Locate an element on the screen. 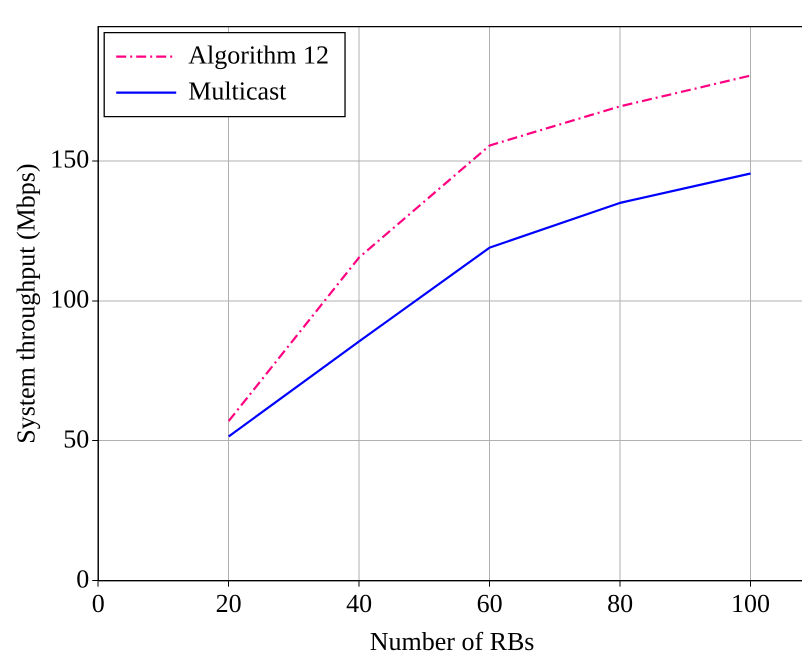 This screenshot has width=802, height=662. x-tick-label: 100 is located at coordinates (750, 603).